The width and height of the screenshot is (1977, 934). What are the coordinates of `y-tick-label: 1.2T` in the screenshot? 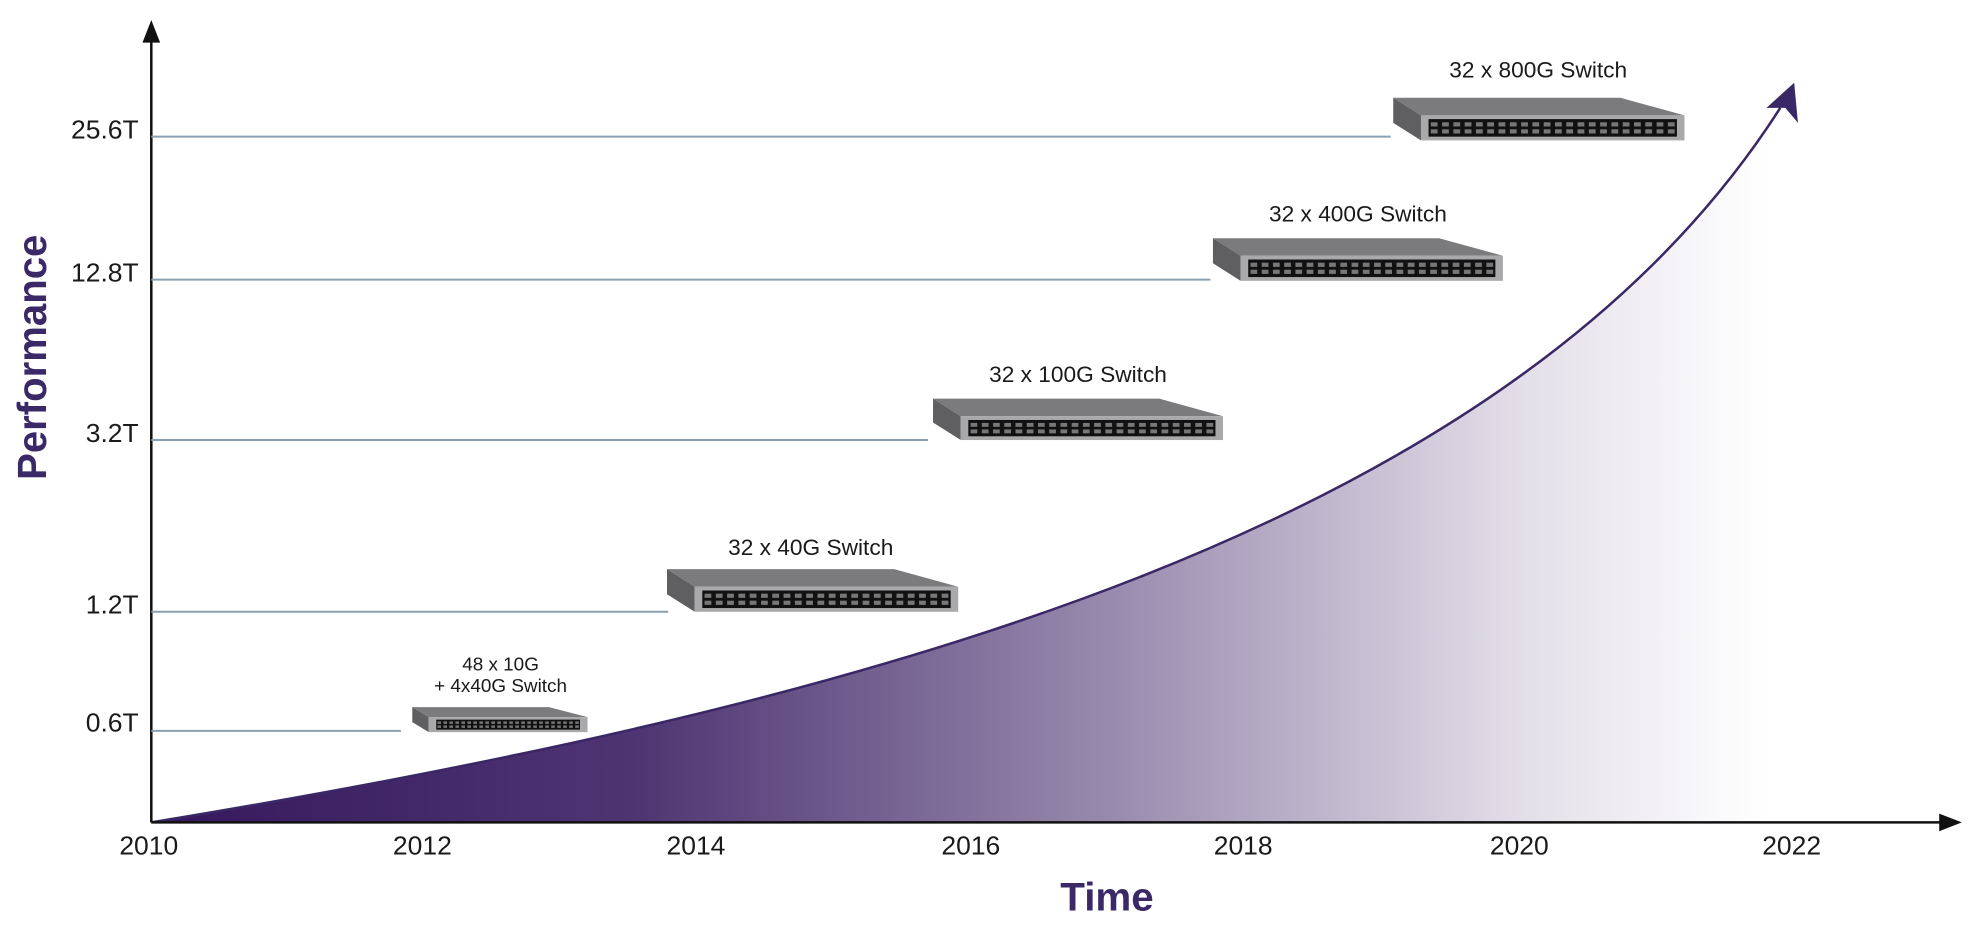 It's located at (112, 605).